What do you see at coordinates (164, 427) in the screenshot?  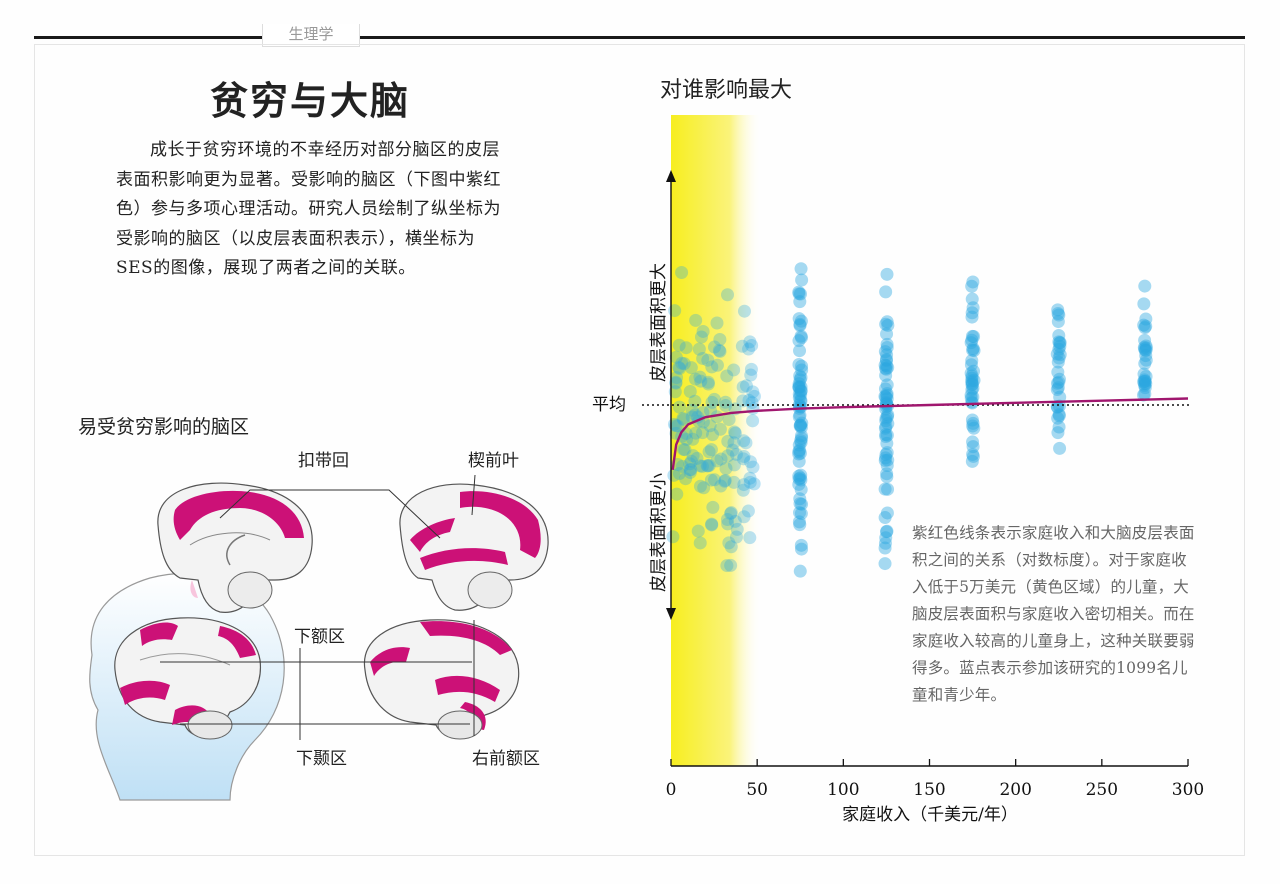 I see `brain-figure-heading: 易受贫穷影响的脑区` at bounding box center [164, 427].